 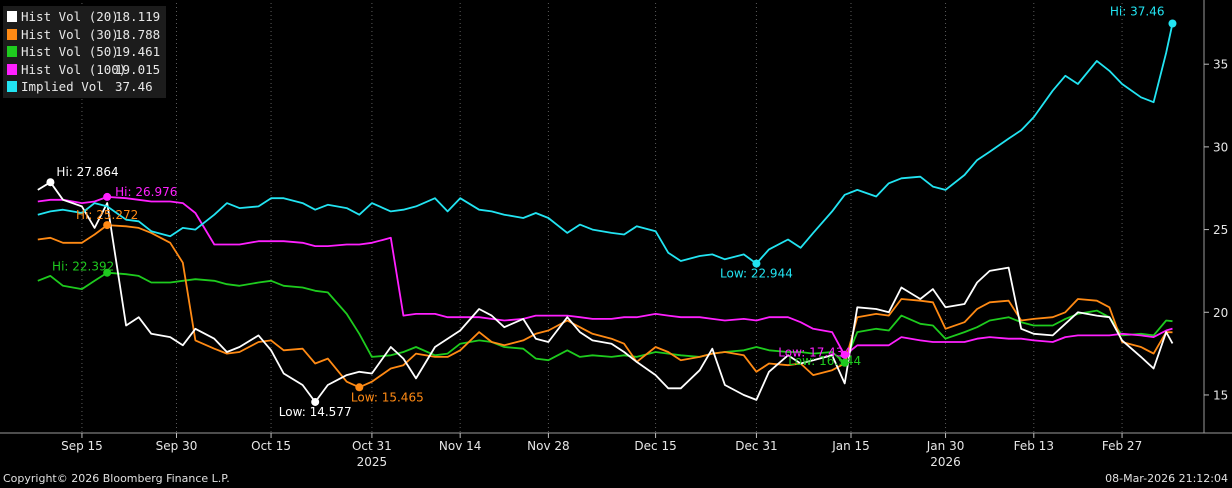 What do you see at coordinates (87, 172) in the screenshot?
I see `extreme-label: Hi: 27.864` at bounding box center [87, 172].